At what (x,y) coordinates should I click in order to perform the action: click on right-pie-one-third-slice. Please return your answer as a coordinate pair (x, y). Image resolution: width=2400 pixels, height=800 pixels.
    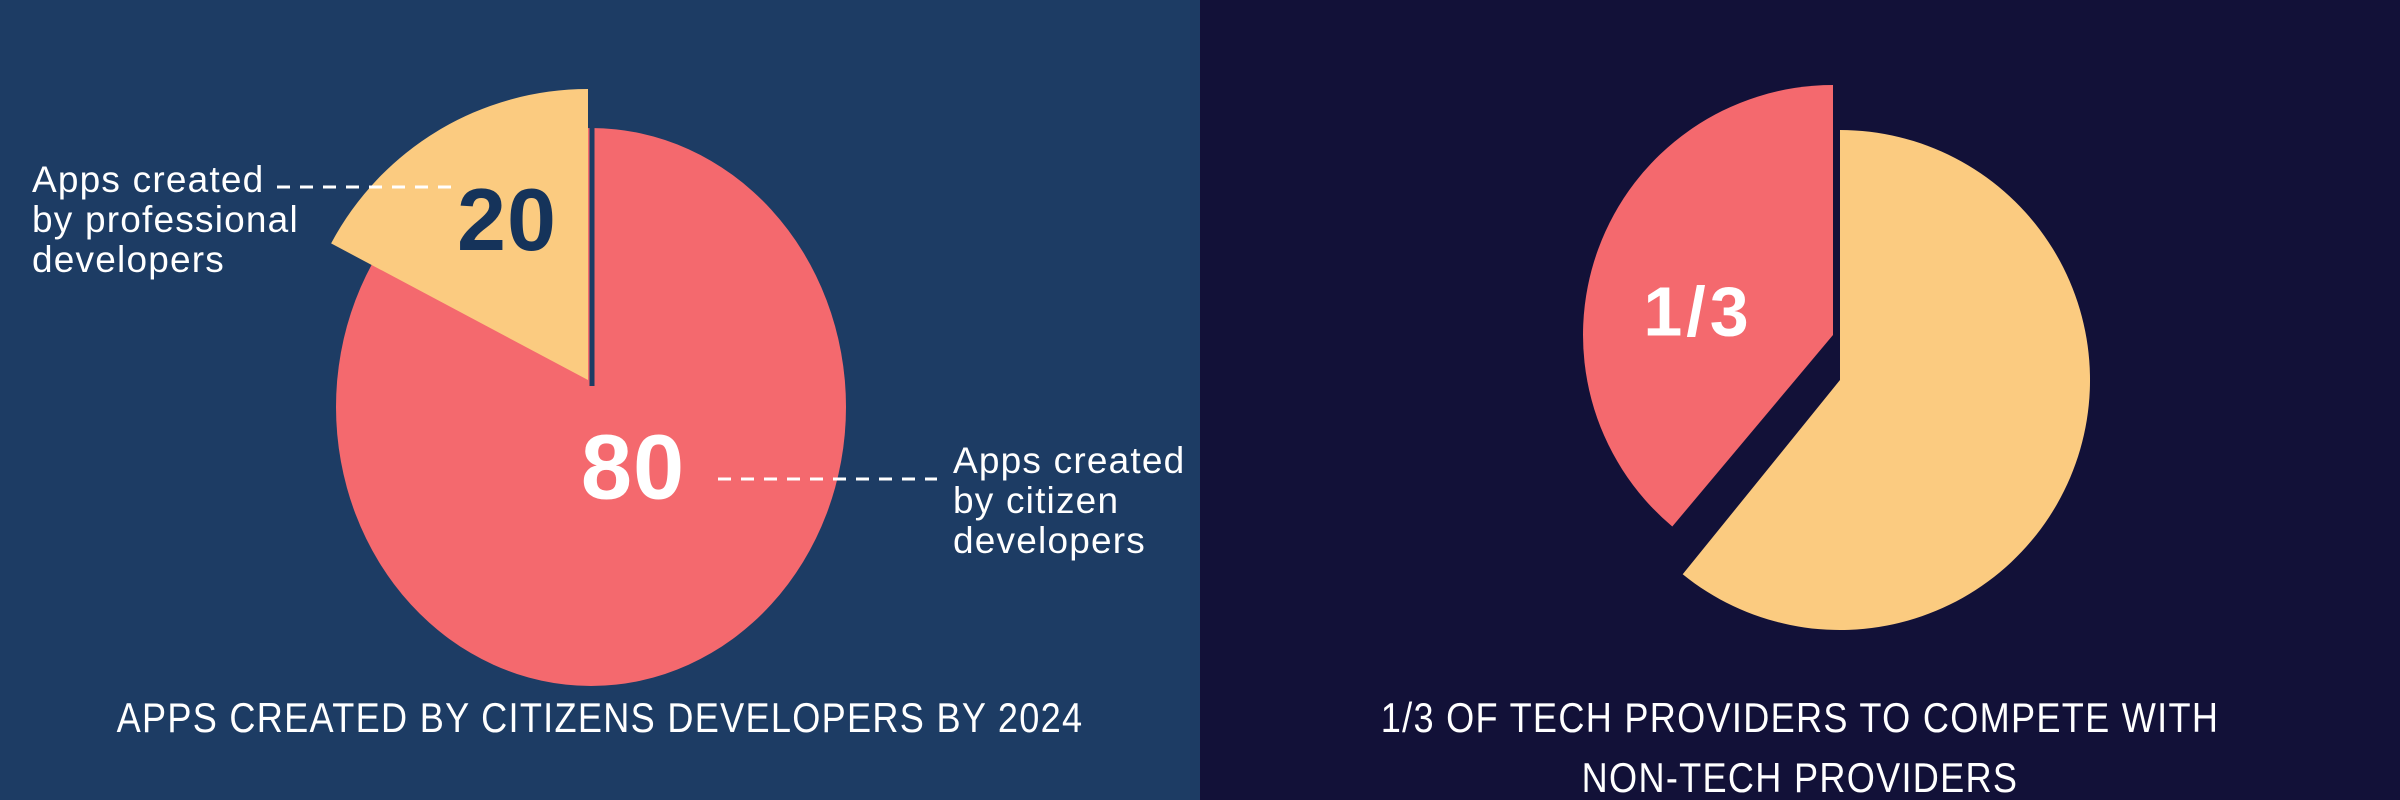
    Looking at the image, I should click on (1708, 306).